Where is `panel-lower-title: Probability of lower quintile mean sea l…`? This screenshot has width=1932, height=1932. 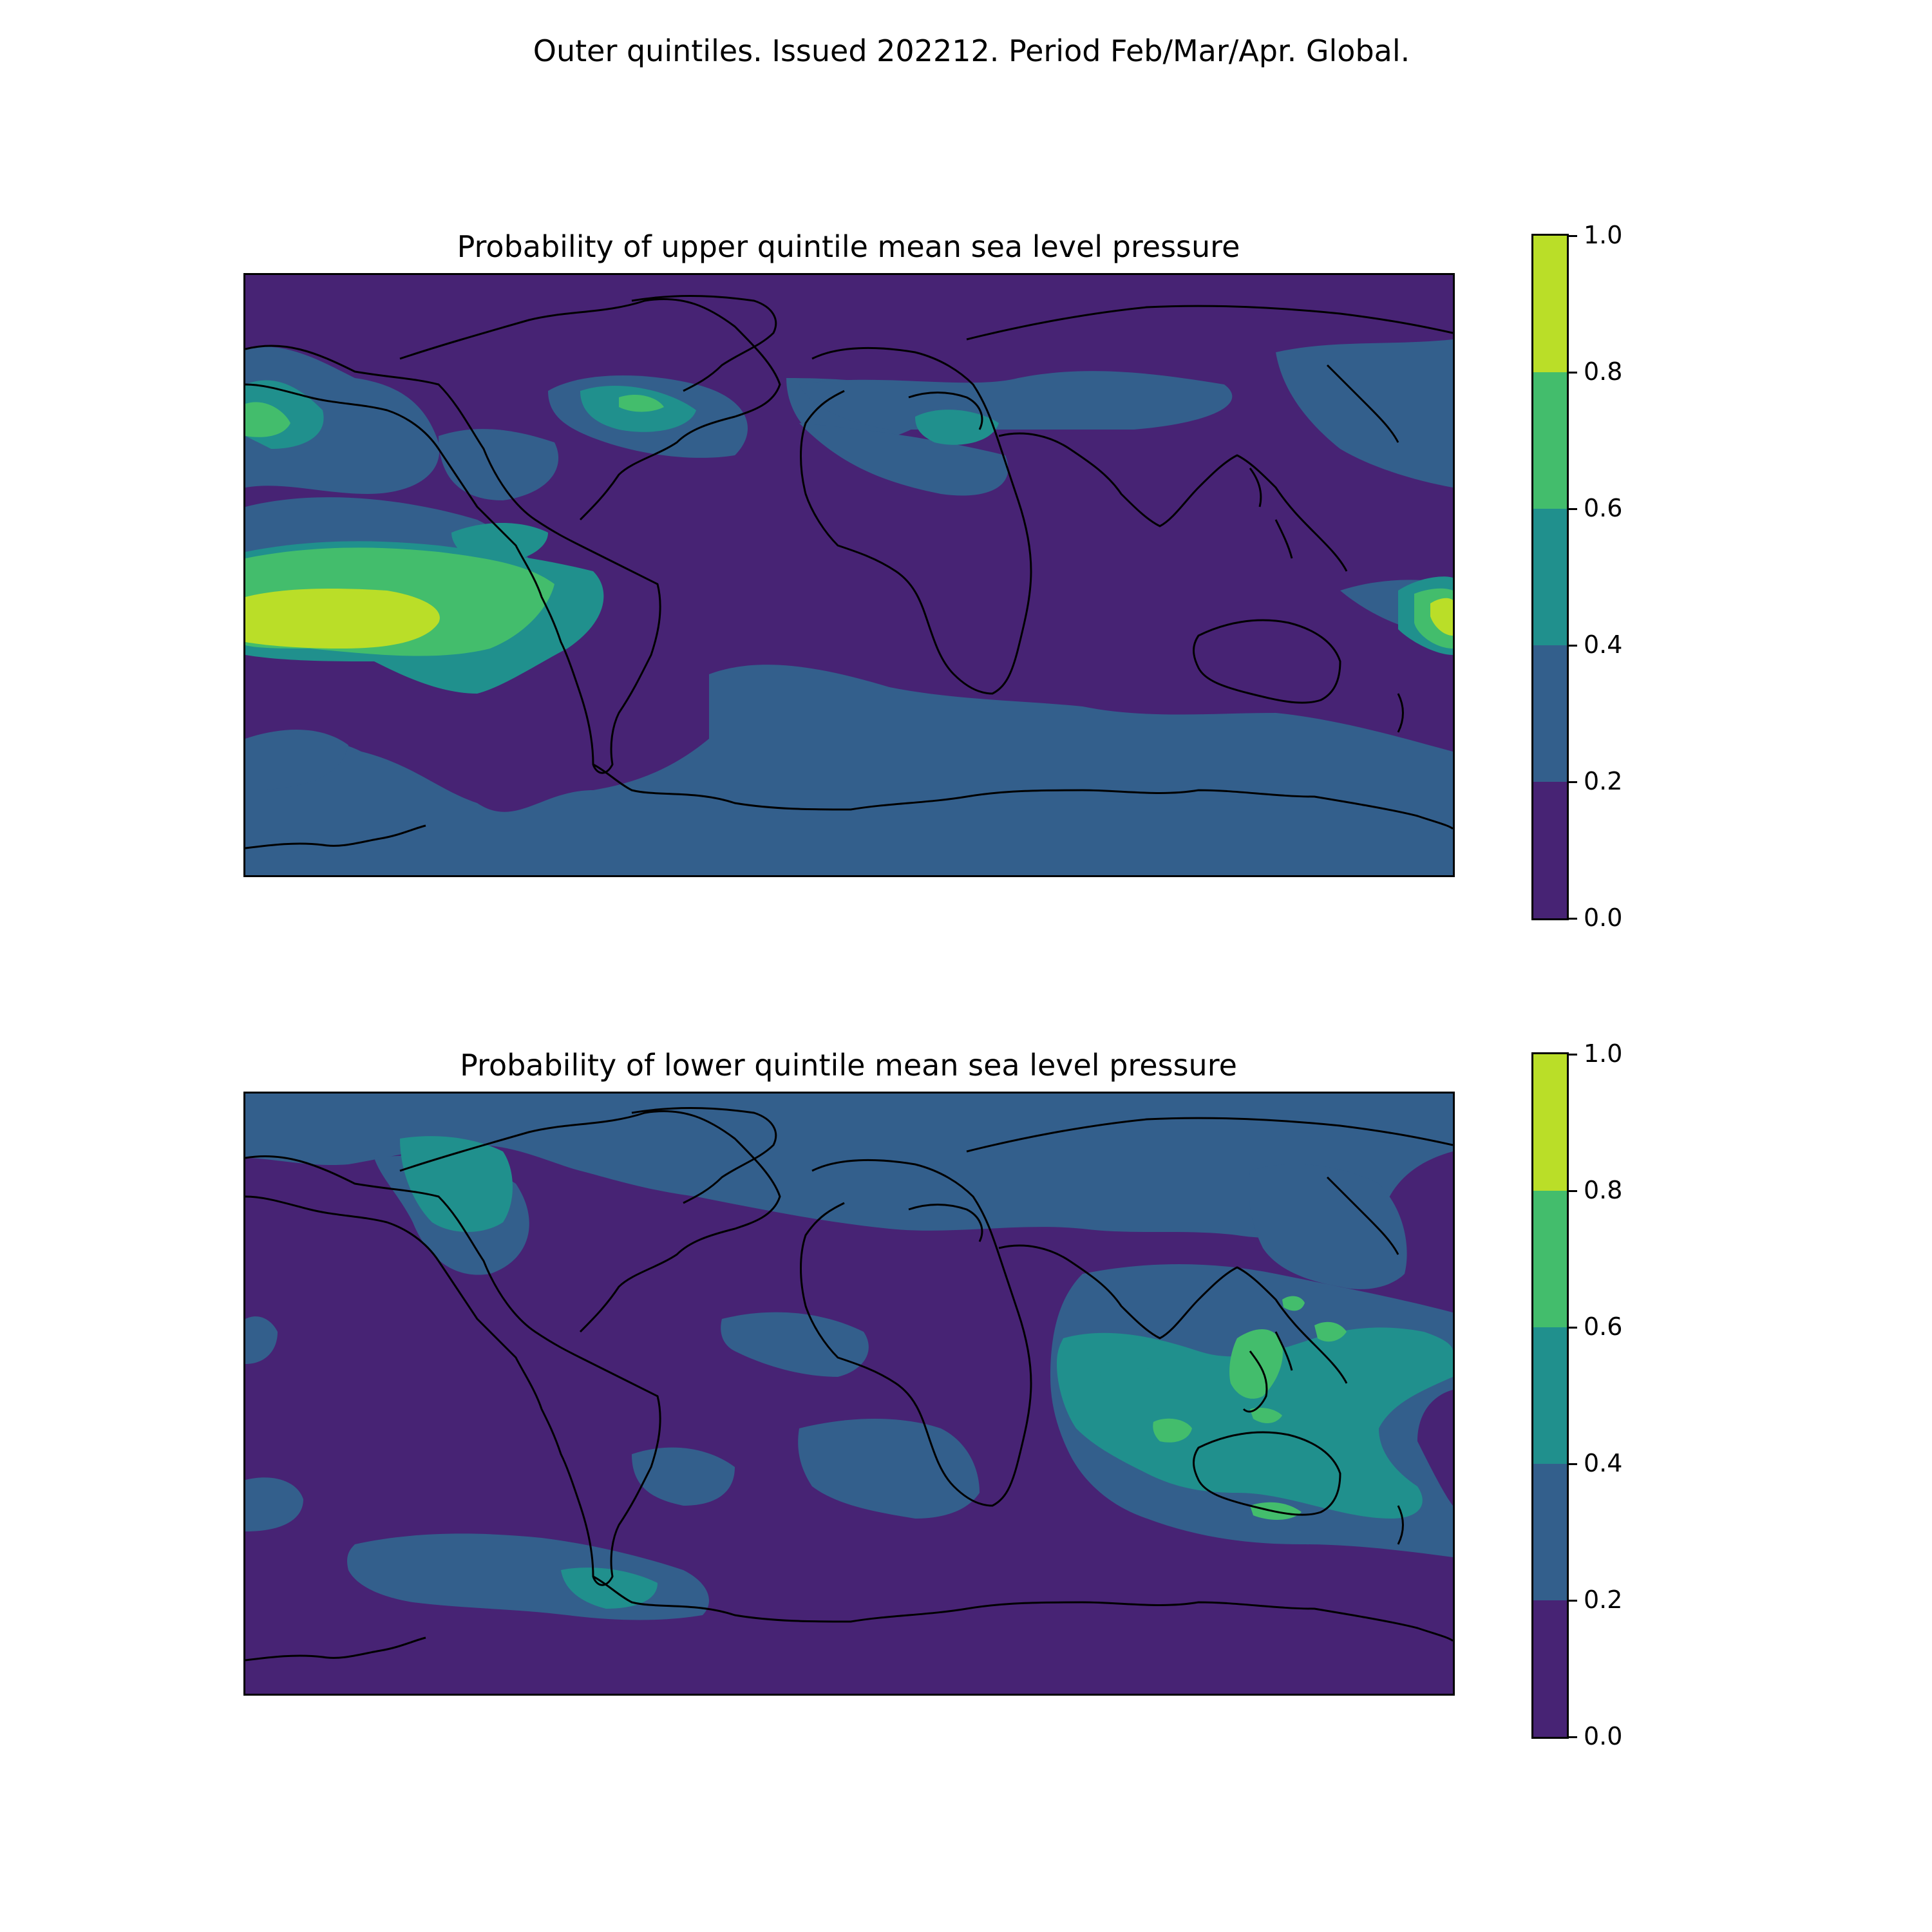
panel-lower-title: Probability of lower quintile mean sea l… is located at coordinates (848, 1065).